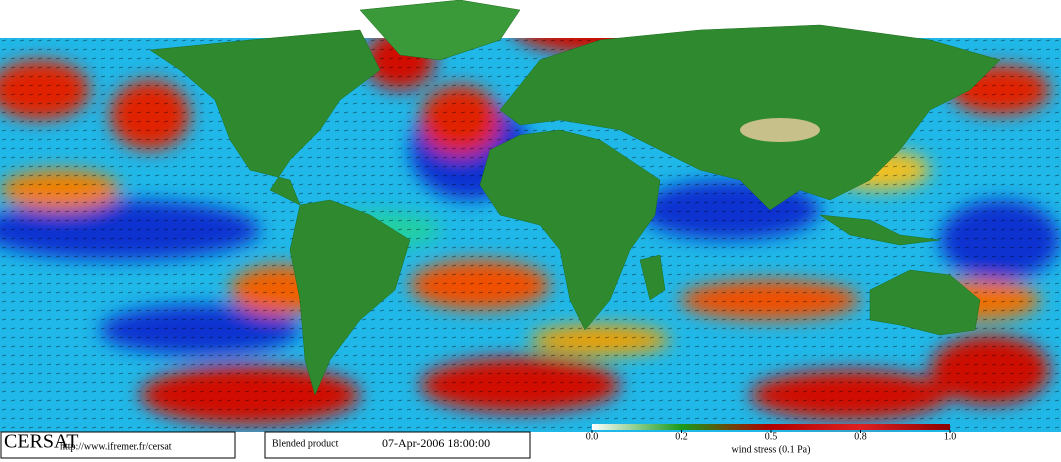 Image resolution: width=1061 pixels, height=462 pixels. What do you see at coordinates (436, 443) in the screenshot?
I see `timestamp: 07-Apr-2006 18:00:00` at bounding box center [436, 443].